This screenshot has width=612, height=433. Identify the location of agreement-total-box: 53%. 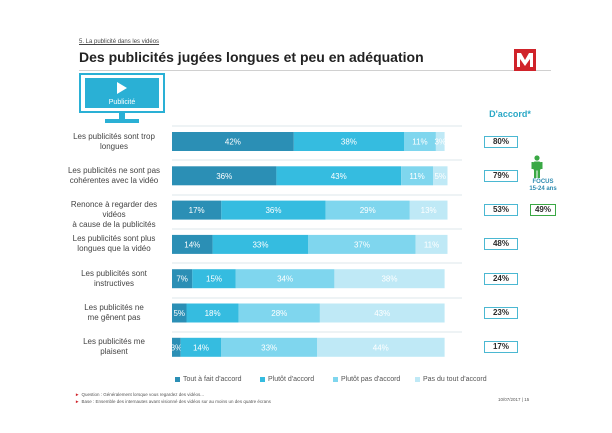
(501, 210).